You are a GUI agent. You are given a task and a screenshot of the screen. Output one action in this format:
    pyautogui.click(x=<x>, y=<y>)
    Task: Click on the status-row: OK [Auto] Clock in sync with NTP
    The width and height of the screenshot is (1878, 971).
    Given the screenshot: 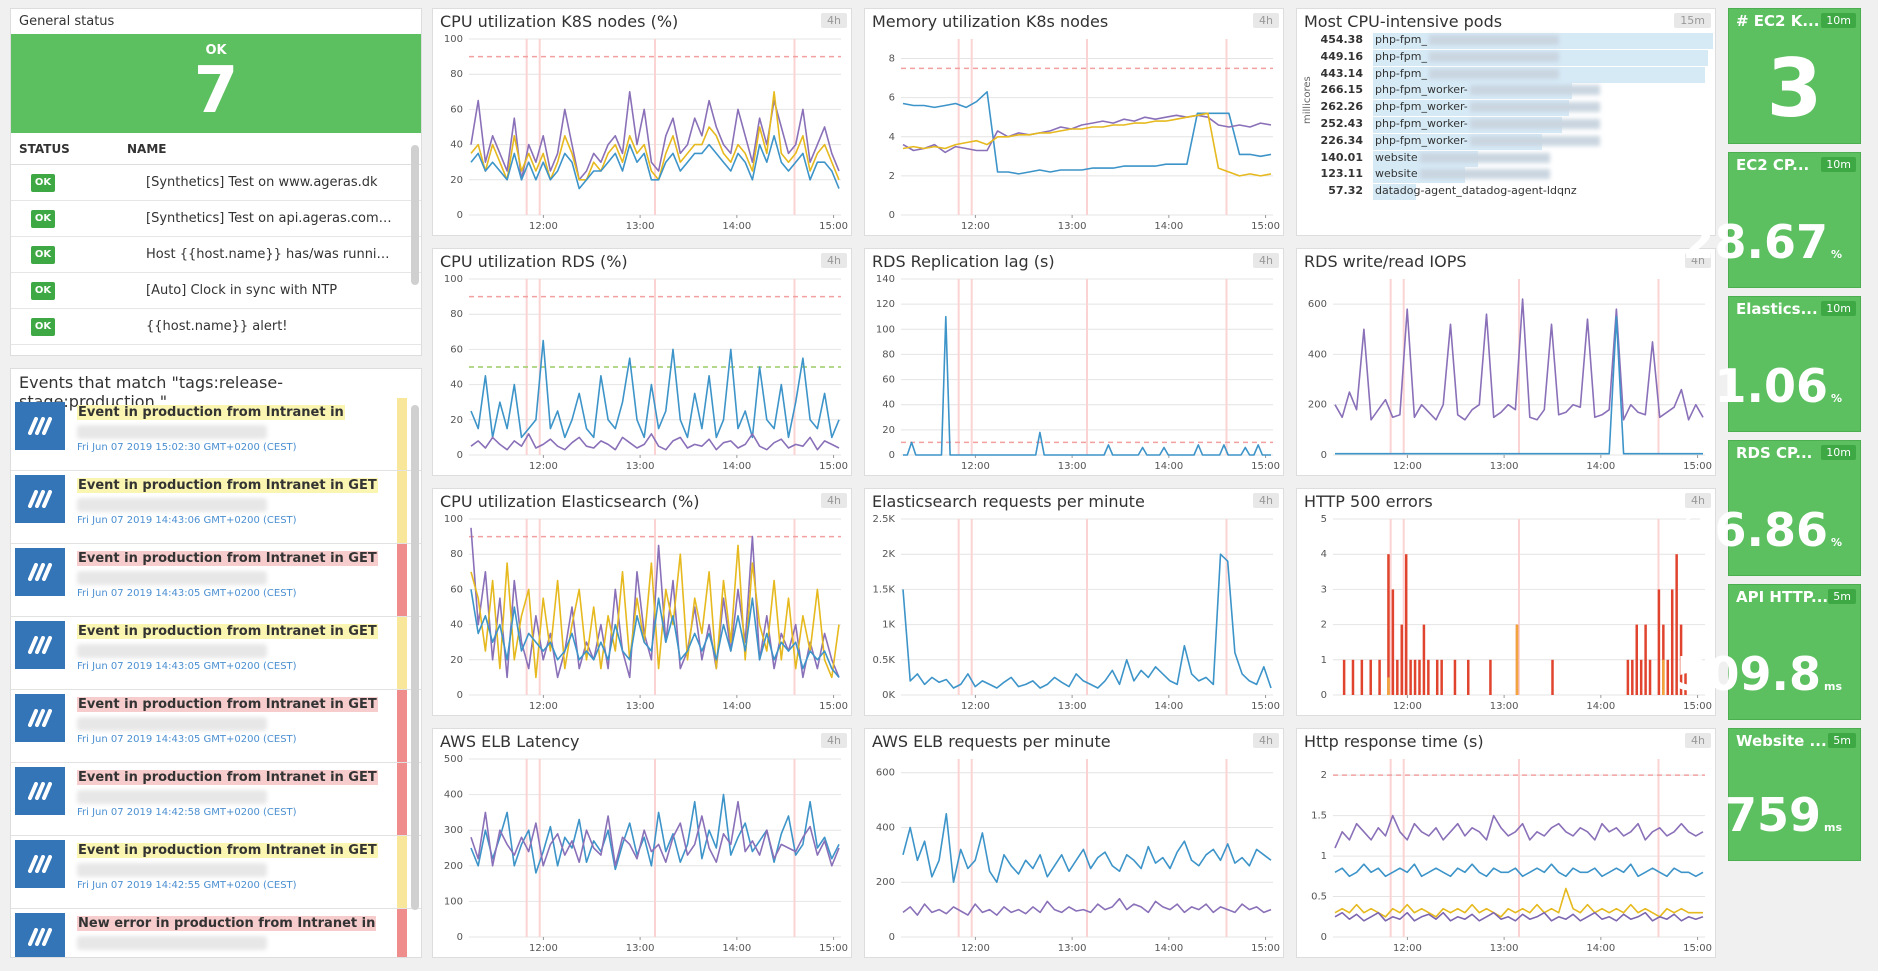 What is the action you would take?
    pyautogui.click(x=216, y=291)
    